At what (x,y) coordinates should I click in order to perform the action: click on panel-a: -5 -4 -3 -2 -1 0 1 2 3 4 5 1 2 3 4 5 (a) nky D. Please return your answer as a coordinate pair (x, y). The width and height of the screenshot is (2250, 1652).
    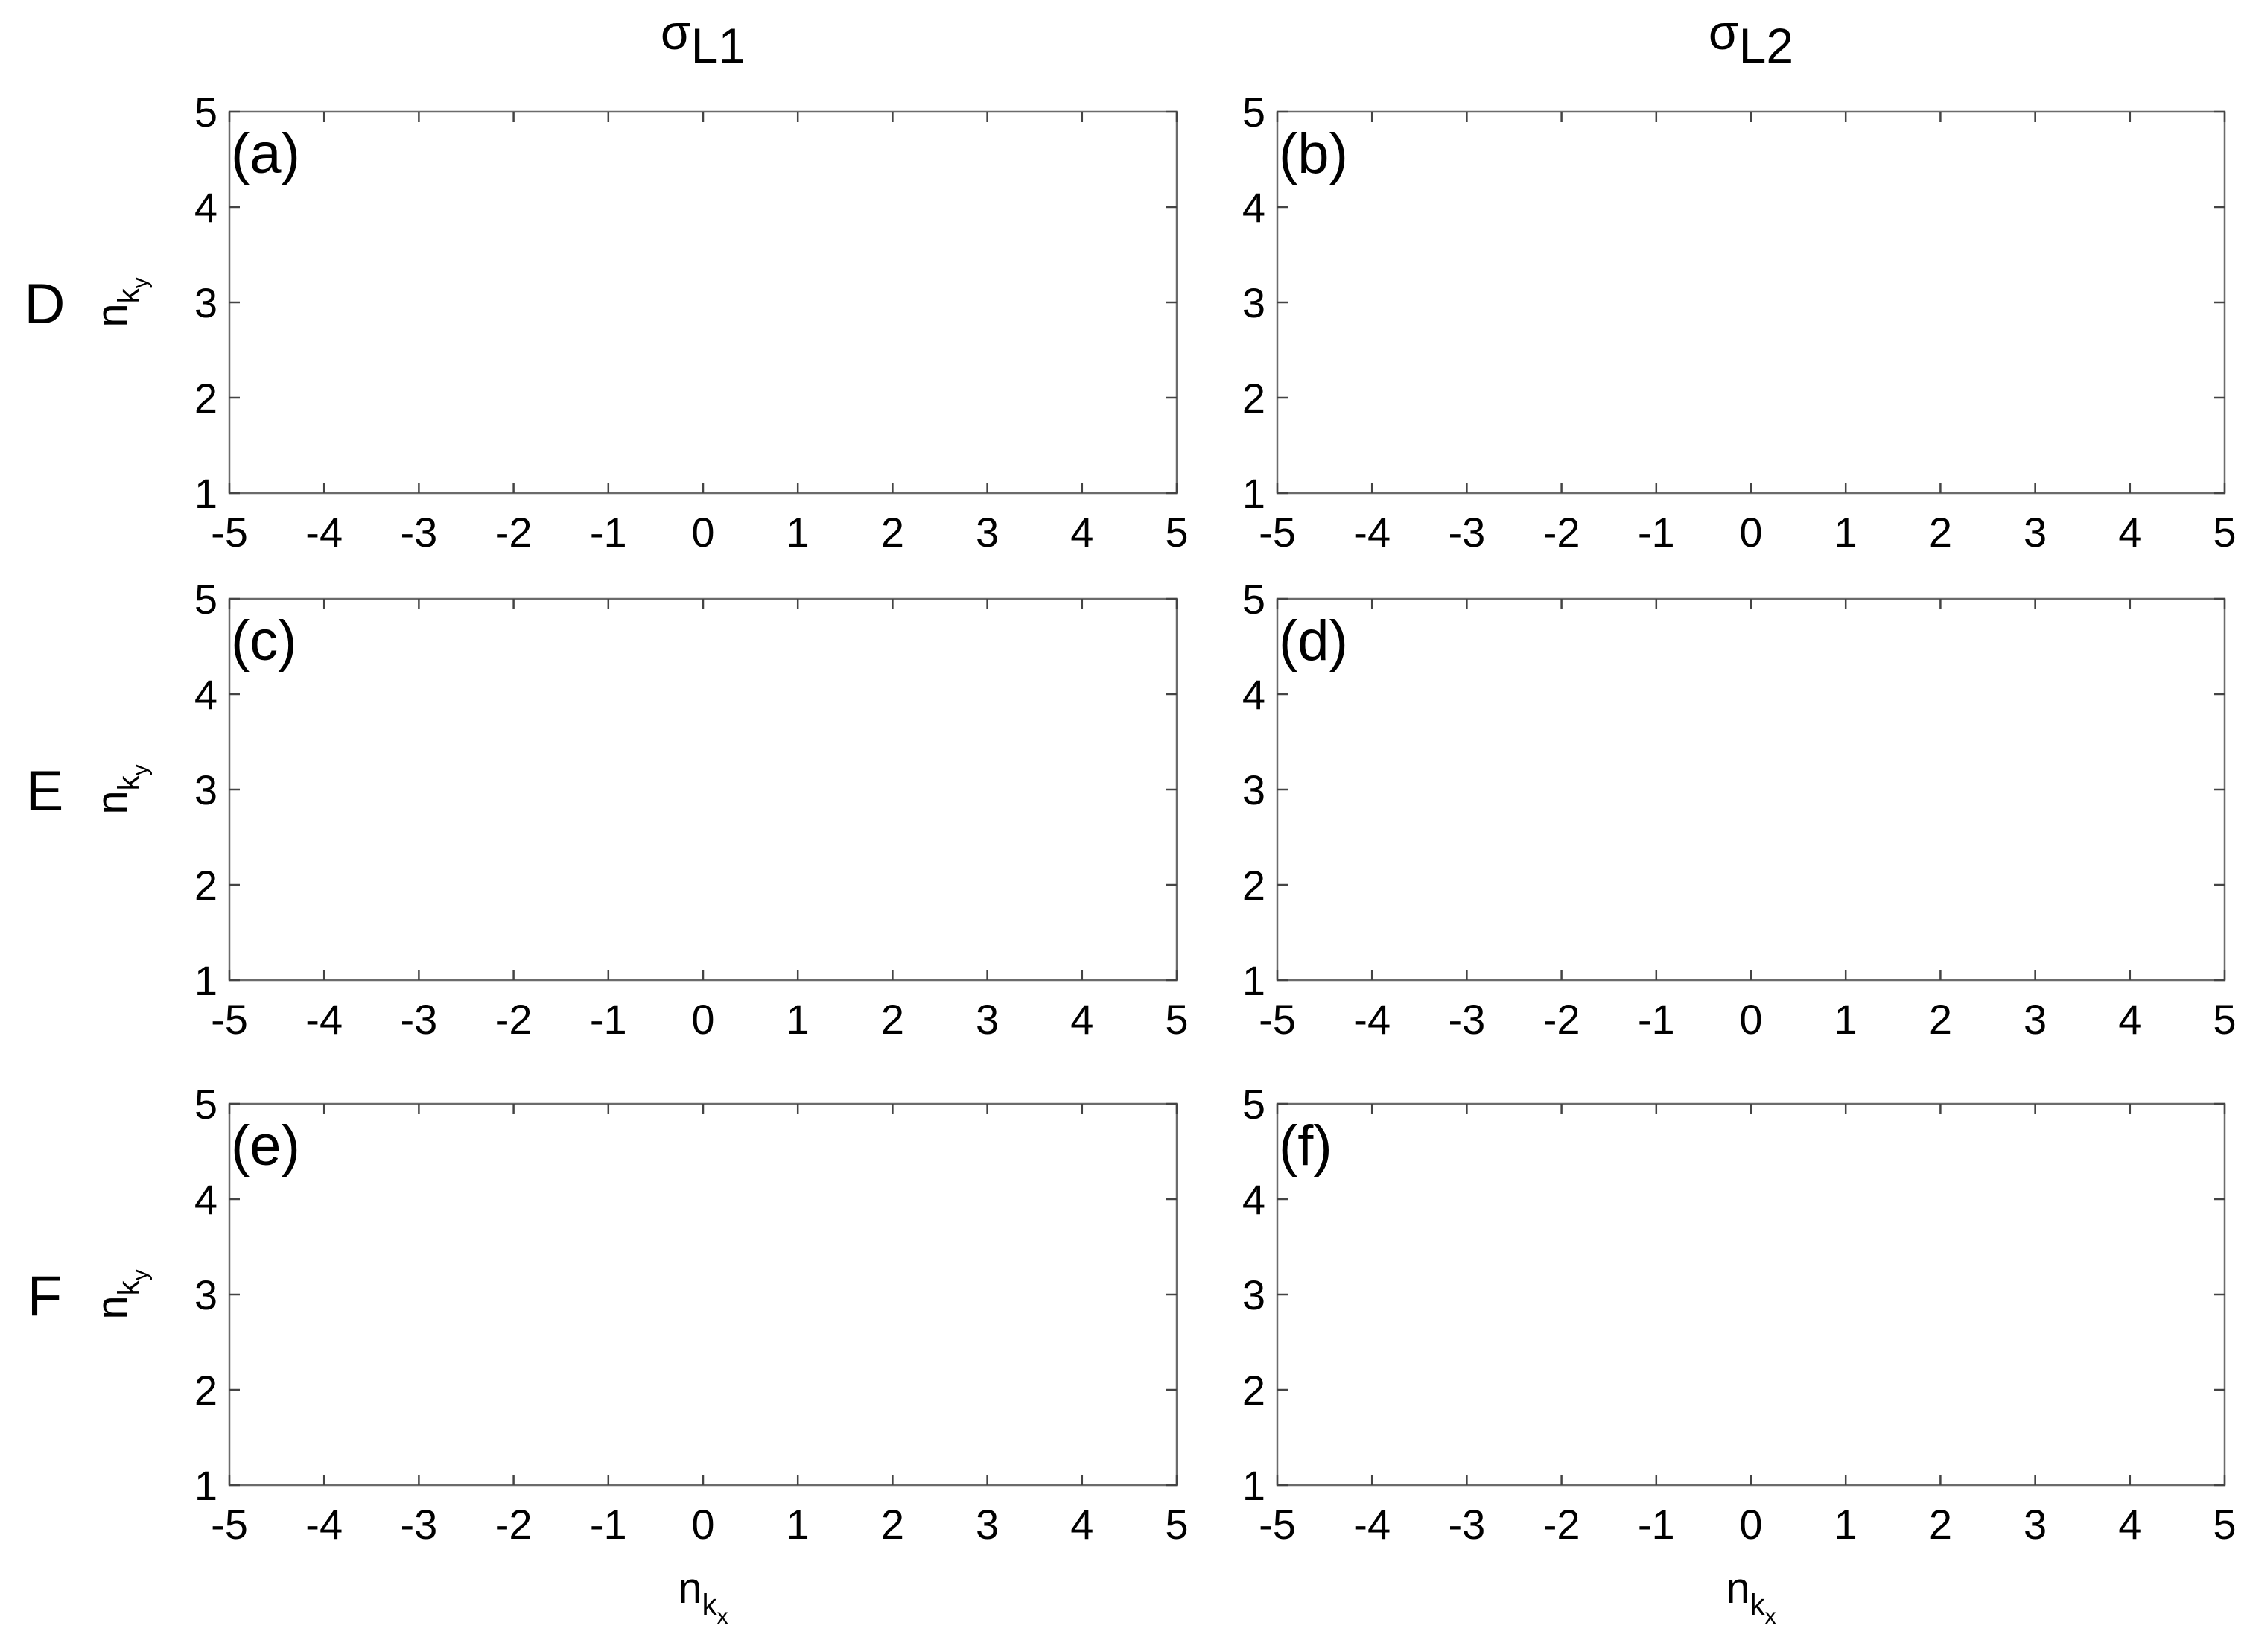
    Looking at the image, I should click on (607, 322).